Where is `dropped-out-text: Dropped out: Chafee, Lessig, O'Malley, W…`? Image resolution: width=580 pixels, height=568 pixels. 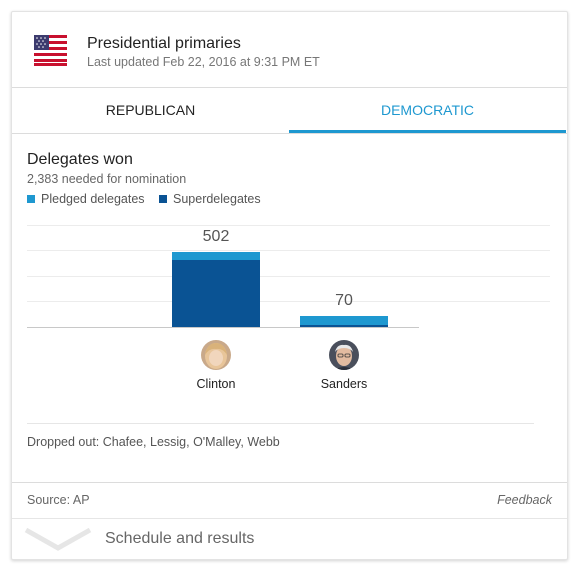 dropped-out-text: Dropped out: Chafee, Lessig, O'Malley, W… is located at coordinates (153, 442).